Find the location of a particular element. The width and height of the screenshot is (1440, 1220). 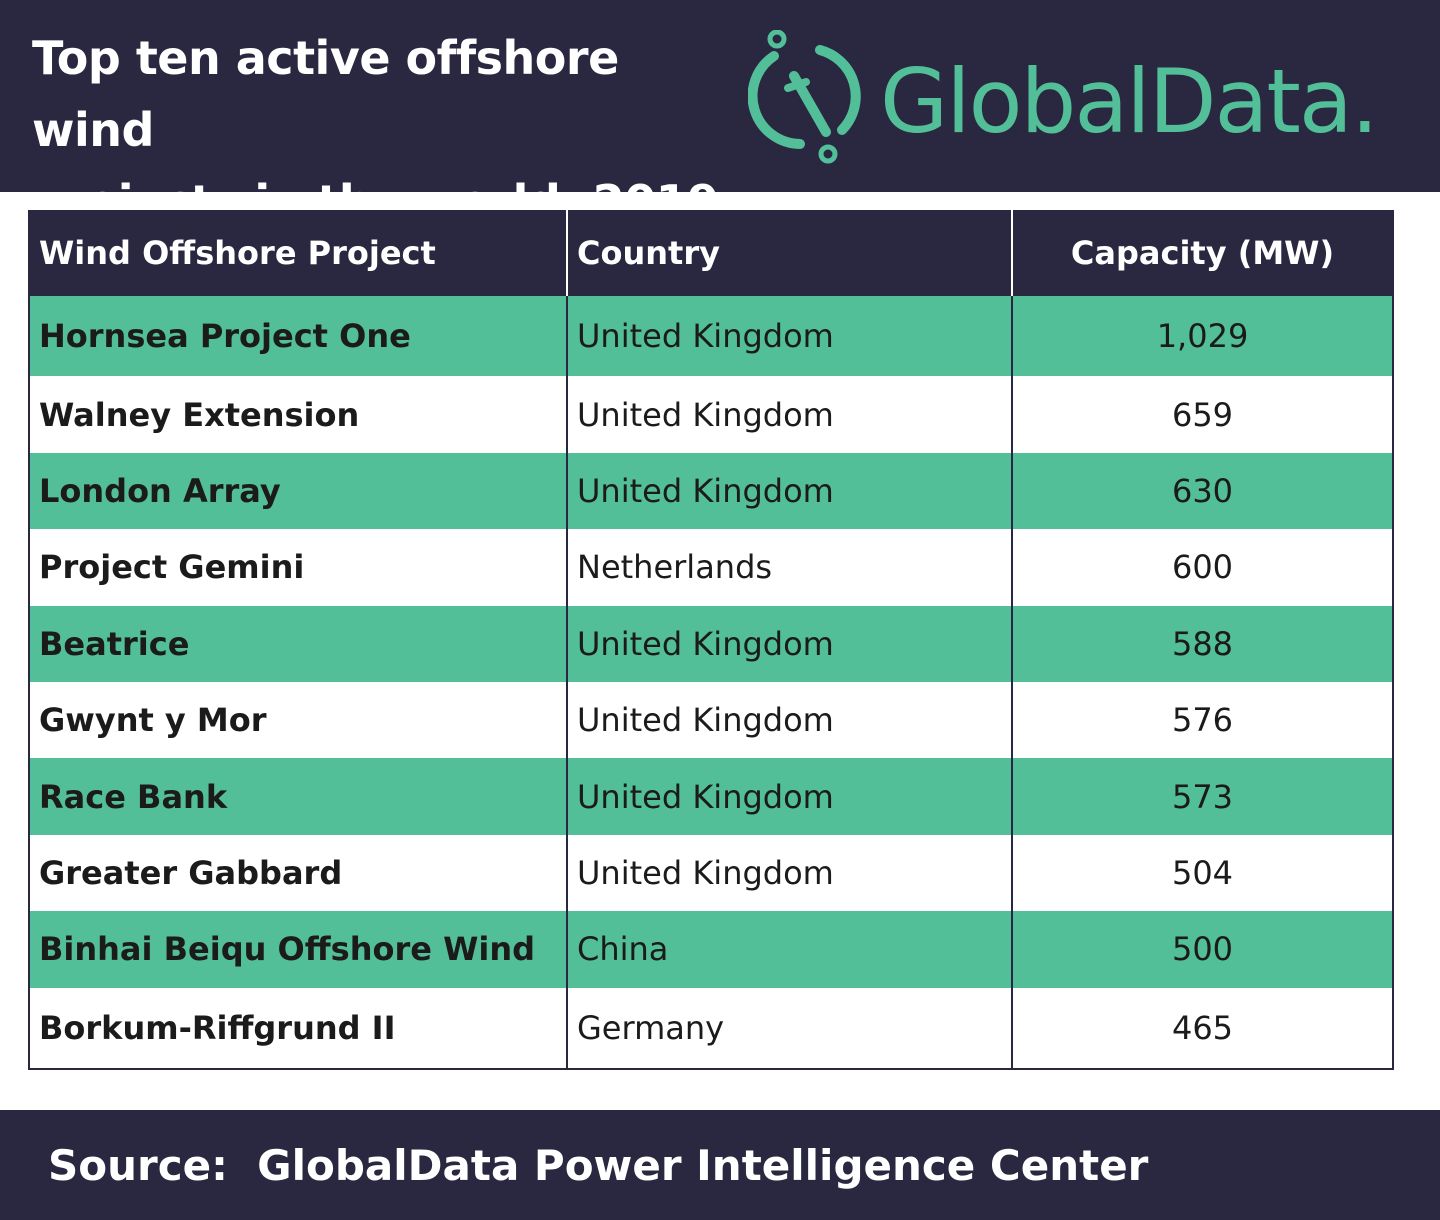

table-row: Race Bank United Kingdom 573 is located at coordinates (711, 796).